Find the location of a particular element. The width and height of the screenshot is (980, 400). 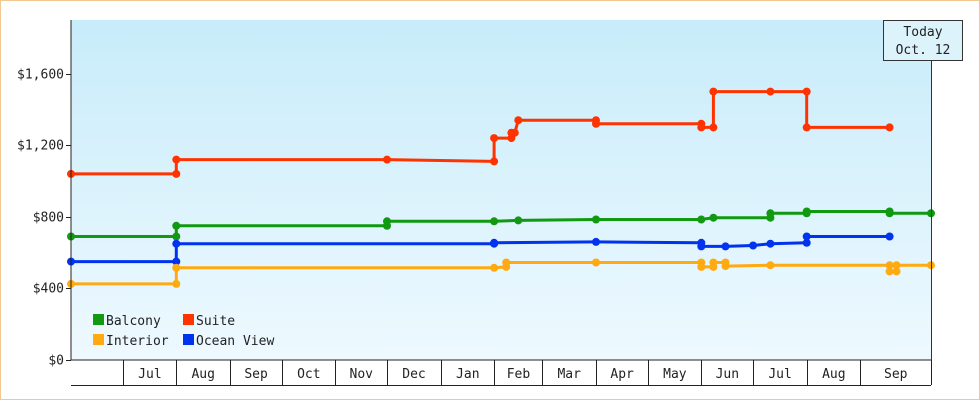

today-label: Today is located at coordinates (922, 32).